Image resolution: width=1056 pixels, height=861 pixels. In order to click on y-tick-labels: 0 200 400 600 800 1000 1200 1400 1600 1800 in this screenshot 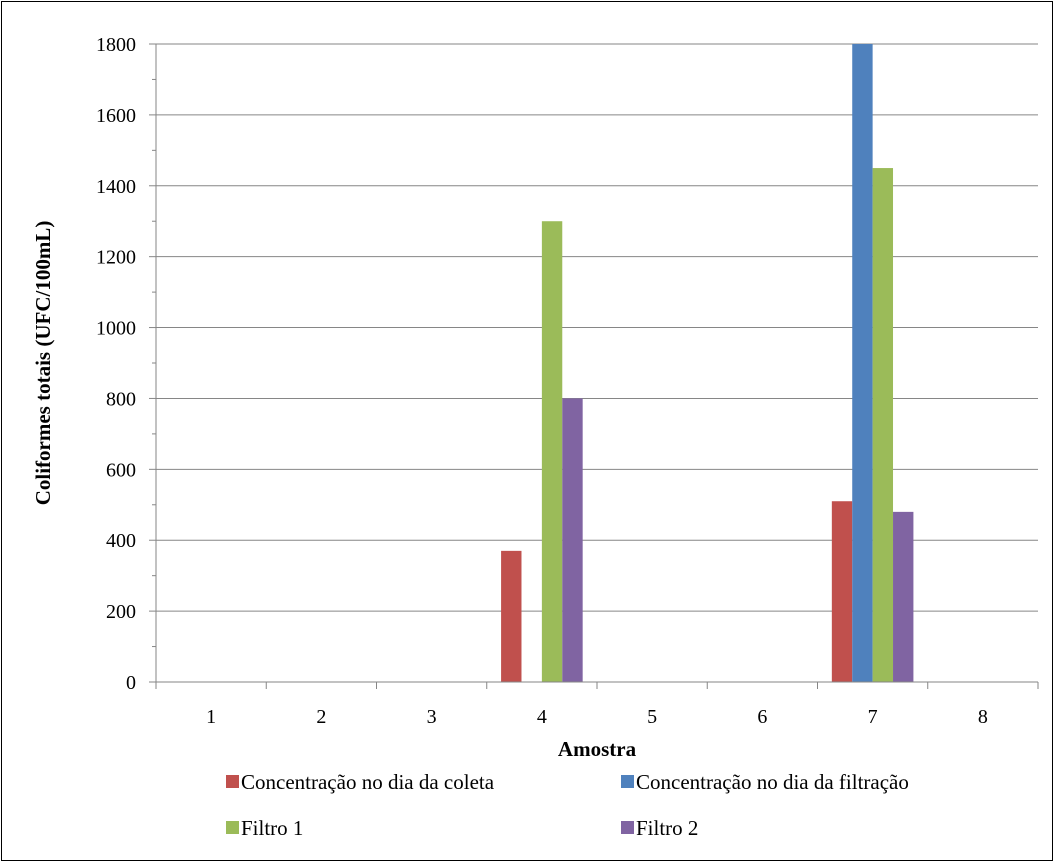, I will do `click(116, 364)`.